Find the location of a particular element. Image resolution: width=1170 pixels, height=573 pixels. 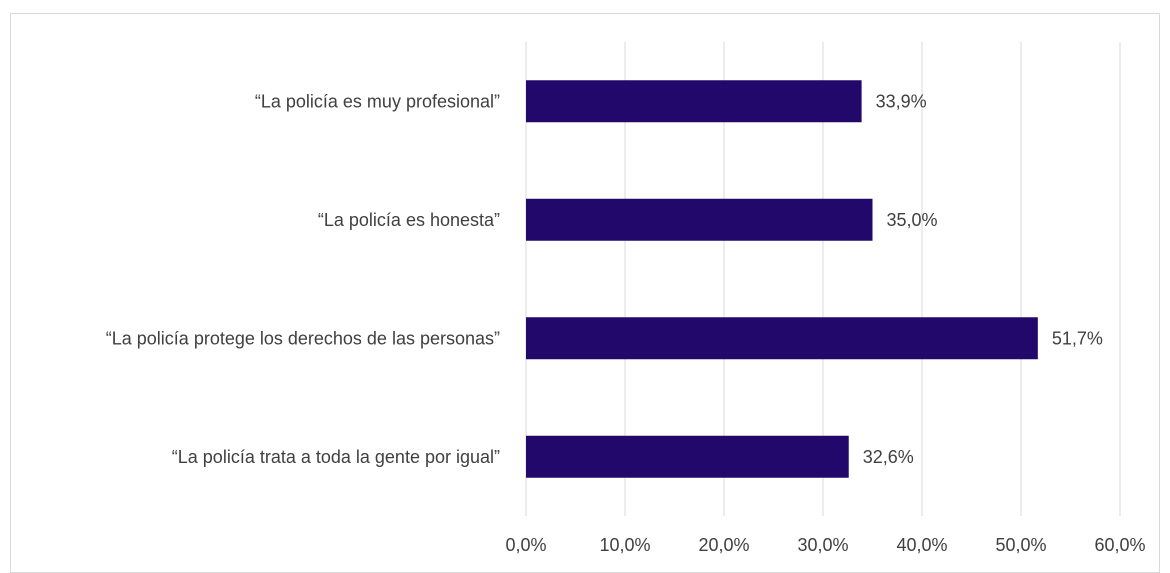

x-tick-label: 60,0% is located at coordinates (1119, 545).